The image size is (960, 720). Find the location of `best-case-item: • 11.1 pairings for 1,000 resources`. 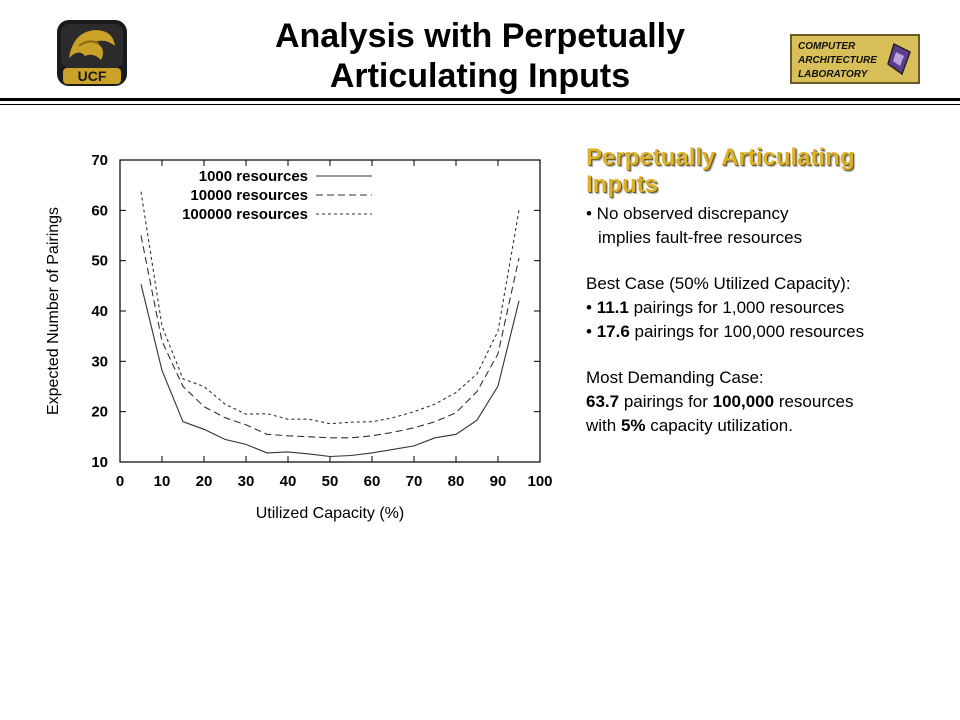

best-case-item: • 11.1 pairings for 1,000 resources is located at coordinates (771, 308).